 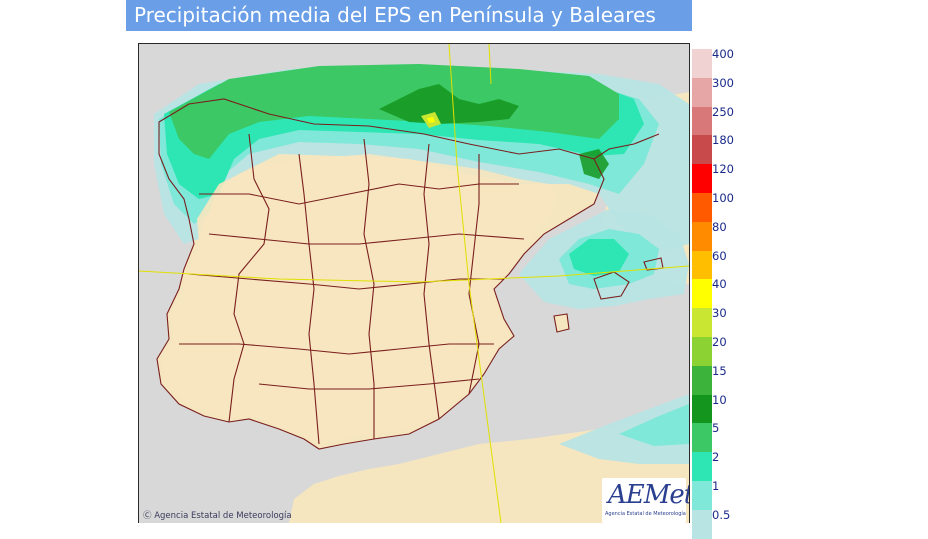 I want to click on legend-label: 30, so click(x=719, y=313).